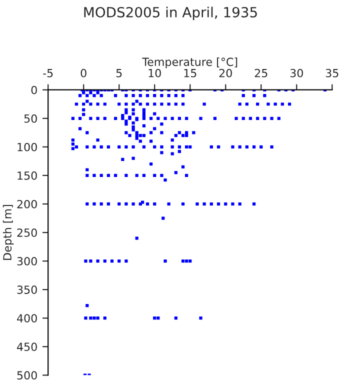 Image resolution: width=341 pixels, height=384 pixels. Describe the element at coordinates (30, 118) in the screenshot. I see `y-tick-label: 50` at that location.